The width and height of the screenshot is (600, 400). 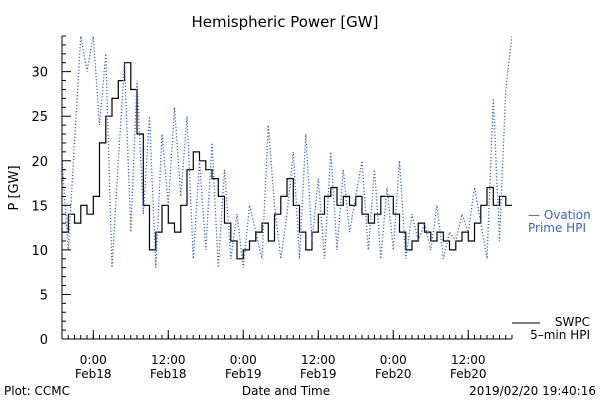 I want to click on plot-timestamp: 2019/02/20 19:40:16, so click(x=532, y=391).